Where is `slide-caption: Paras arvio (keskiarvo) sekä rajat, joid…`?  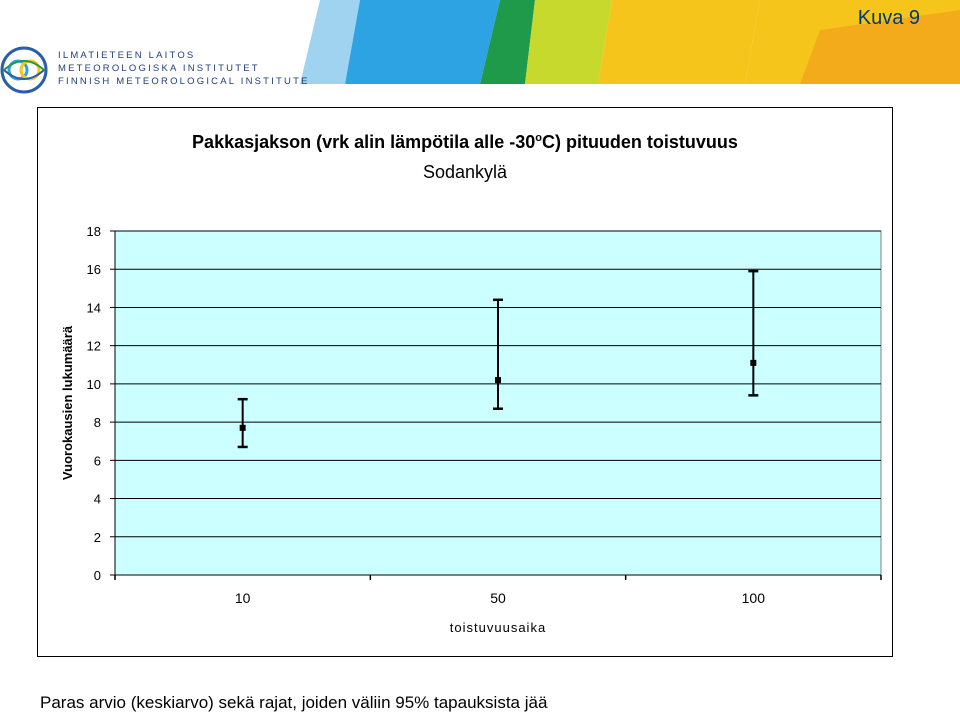
slide-caption: Paras arvio (keskiarvo) sekä rajat, joid… is located at coordinates (294, 702).